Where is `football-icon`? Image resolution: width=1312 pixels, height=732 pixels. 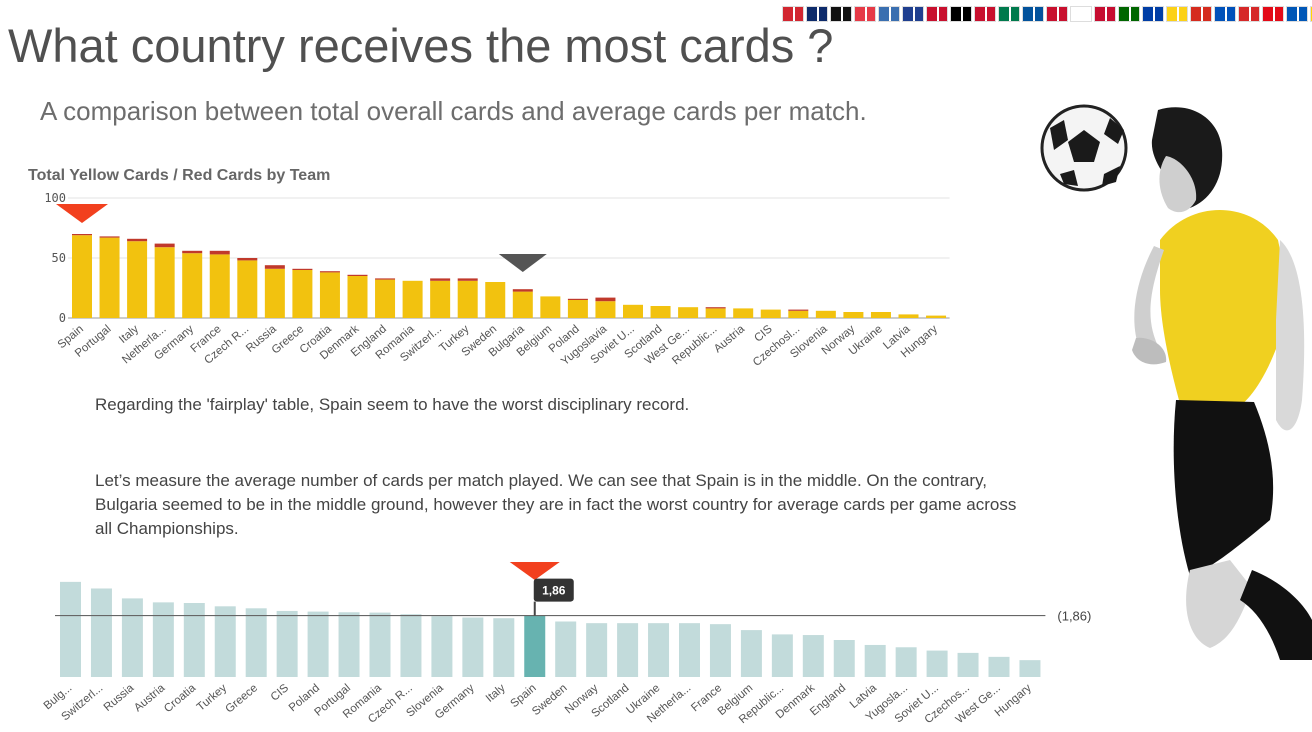
football-icon is located at coordinates (1084, 148).